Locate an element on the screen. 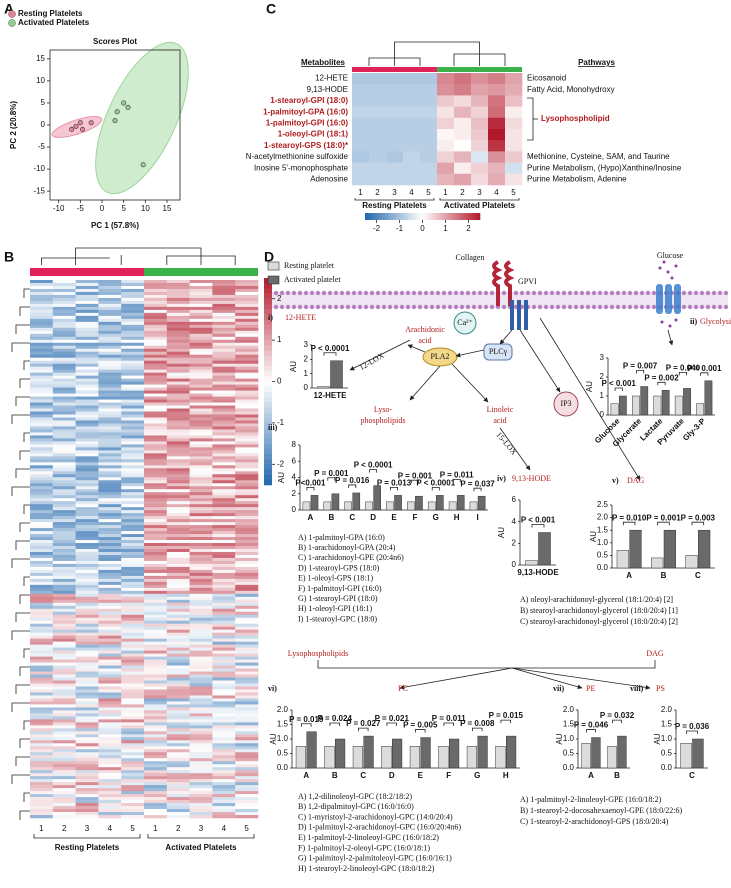  significance-bracket is located at coordinates (394, 488).